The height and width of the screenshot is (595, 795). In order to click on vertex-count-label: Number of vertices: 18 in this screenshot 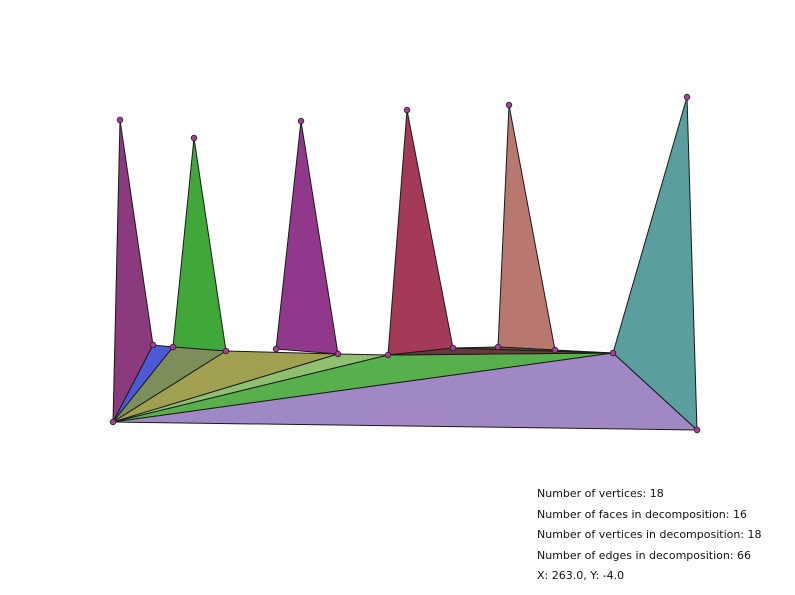, I will do `click(600, 493)`.